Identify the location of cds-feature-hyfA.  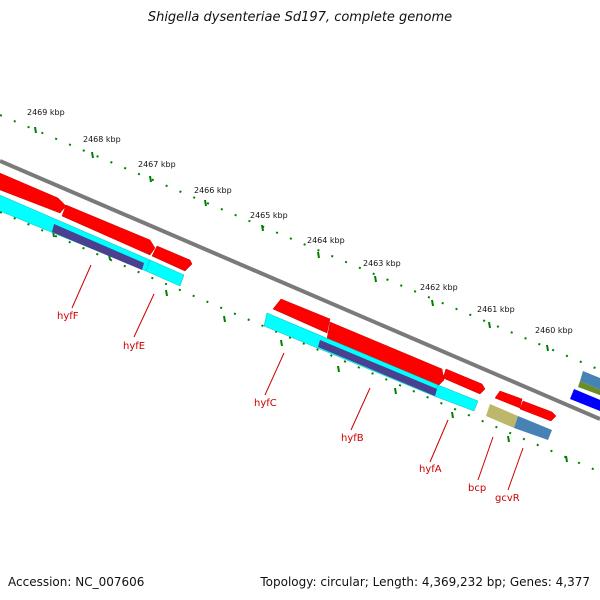
(508, 399).